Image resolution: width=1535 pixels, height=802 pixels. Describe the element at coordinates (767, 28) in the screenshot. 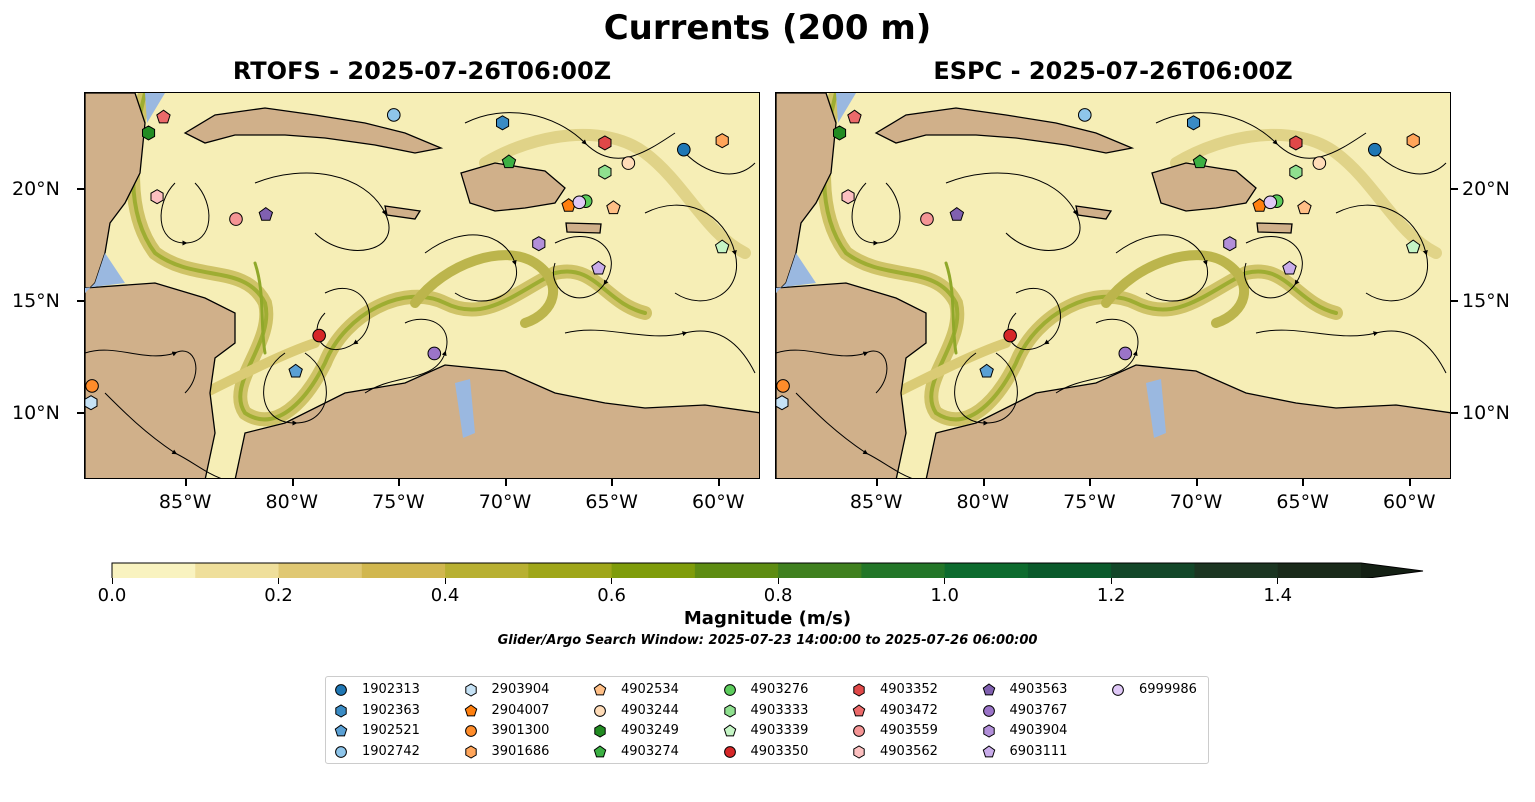

I see `figure-title: Currents (200 m)` at that location.